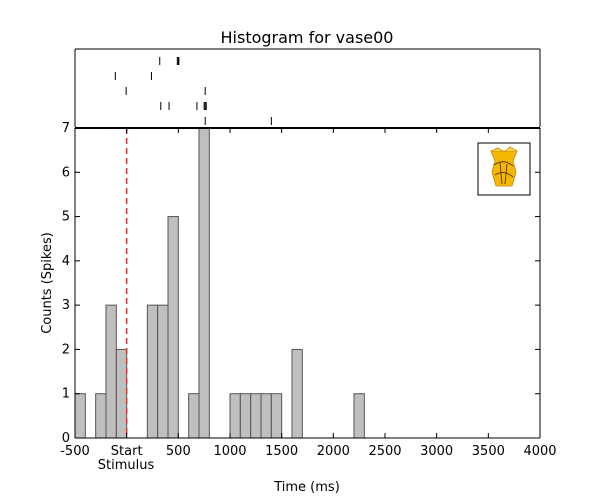 The image size is (600, 500). What do you see at coordinates (66, 438) in the screenshot?
I see `y-tick-label: 0` at bounding box center [66, 438].